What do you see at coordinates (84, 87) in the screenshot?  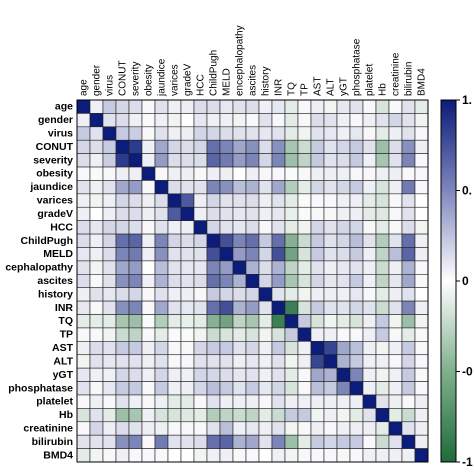 I see `column-label: age` at bounding box center [84, 87].